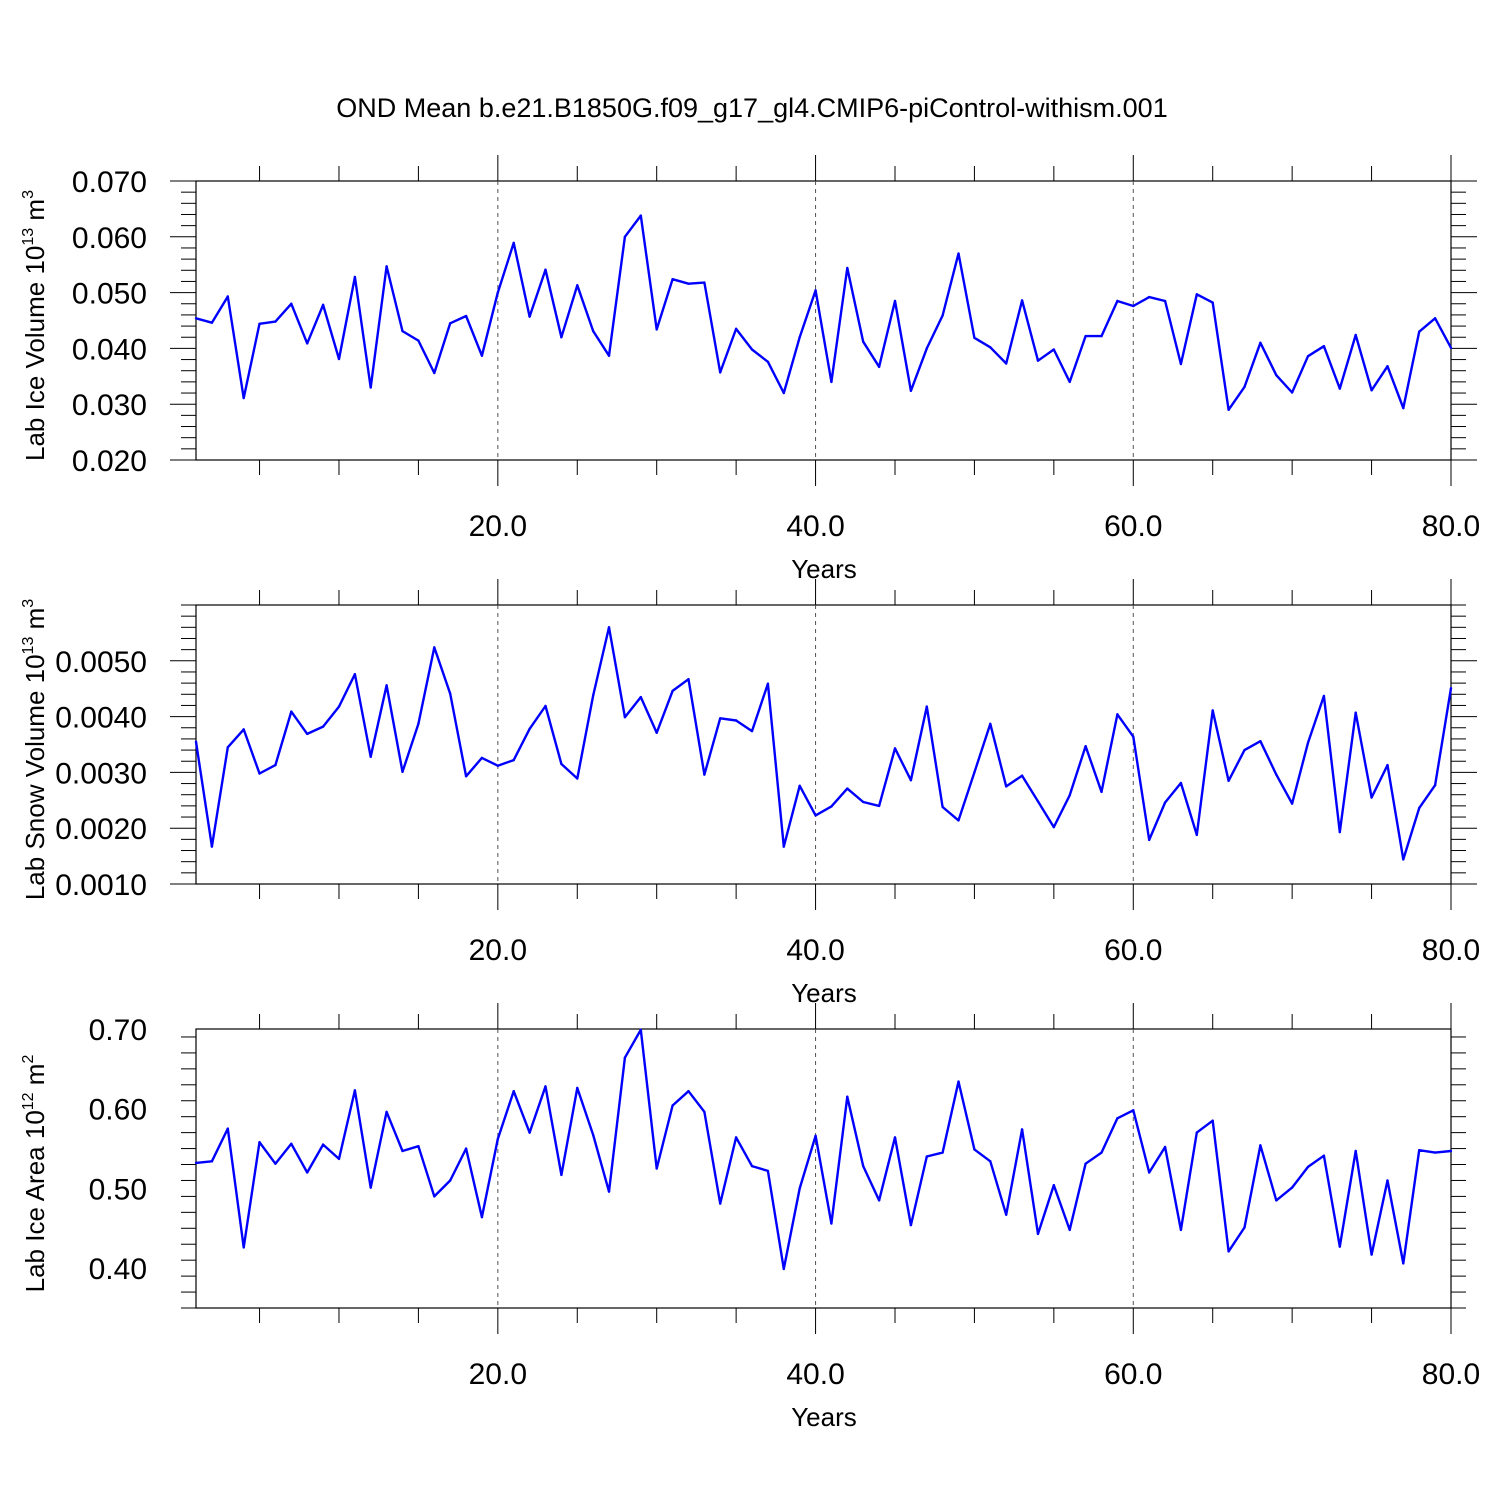  I want to click on x-axis-label: Years, so click(824, 993).